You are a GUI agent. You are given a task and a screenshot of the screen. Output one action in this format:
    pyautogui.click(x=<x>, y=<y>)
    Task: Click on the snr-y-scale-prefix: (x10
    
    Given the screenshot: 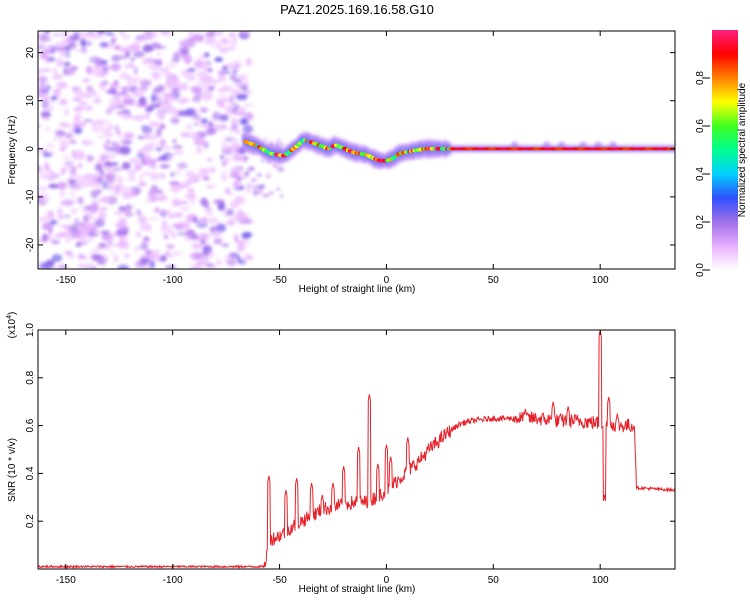 What is the action you would take?
    pyautogui.click(x=12, y=328)
    